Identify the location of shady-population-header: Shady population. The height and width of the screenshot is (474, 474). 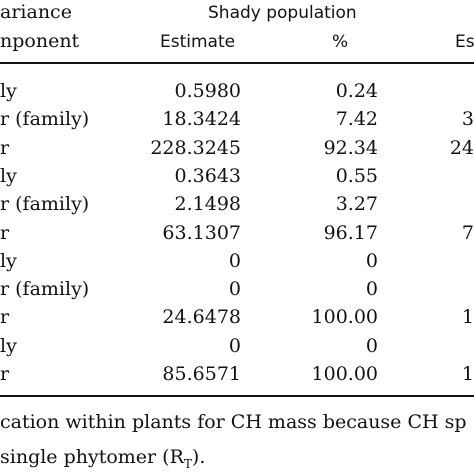
(282, 13).